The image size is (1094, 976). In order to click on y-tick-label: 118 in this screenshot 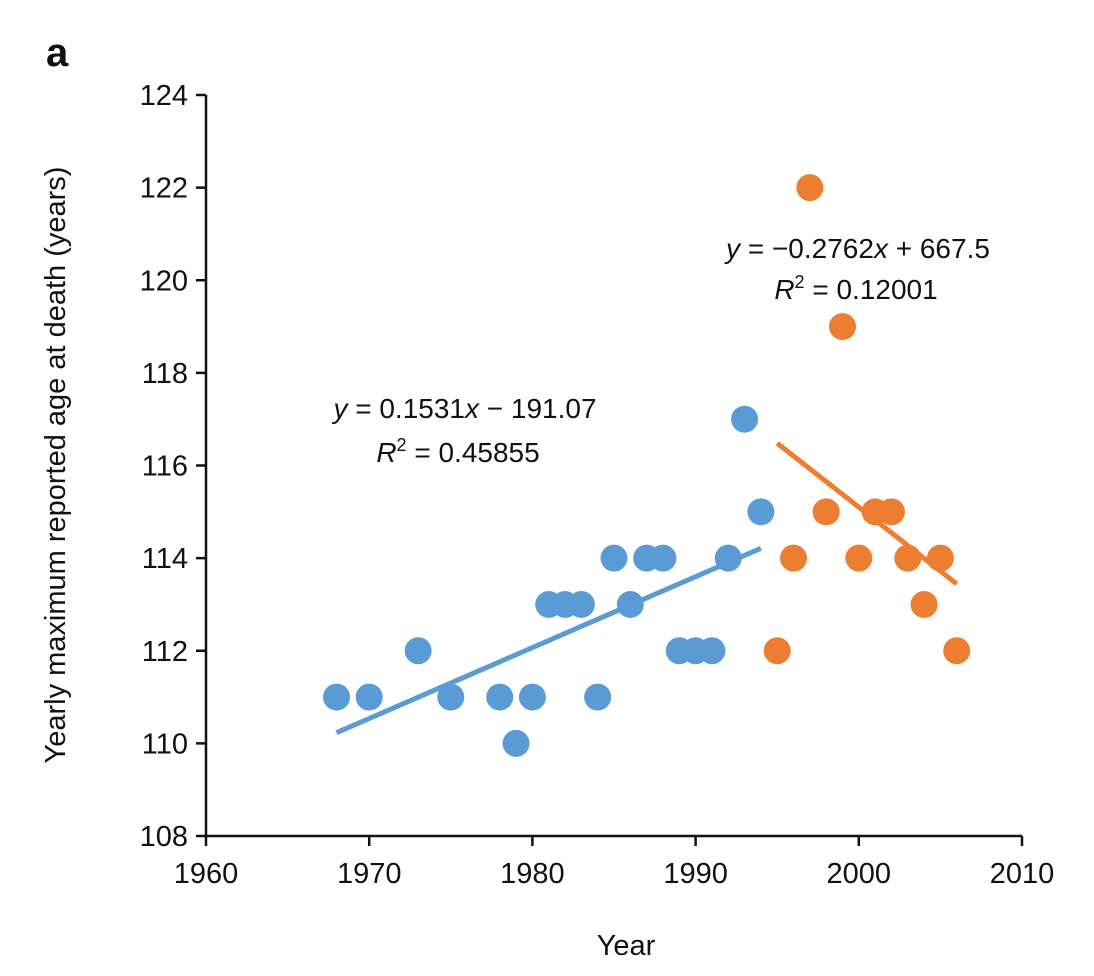, I will do `click(165, 374)`.